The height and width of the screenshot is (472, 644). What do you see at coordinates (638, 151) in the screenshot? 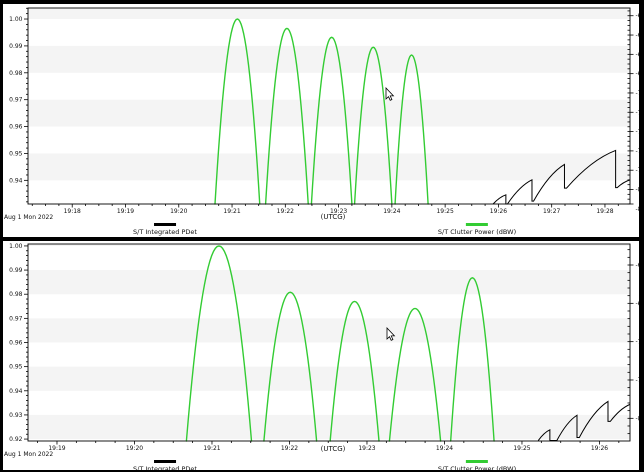
I see `right-y-tick-label: -76` at bounding box center [638, 151].